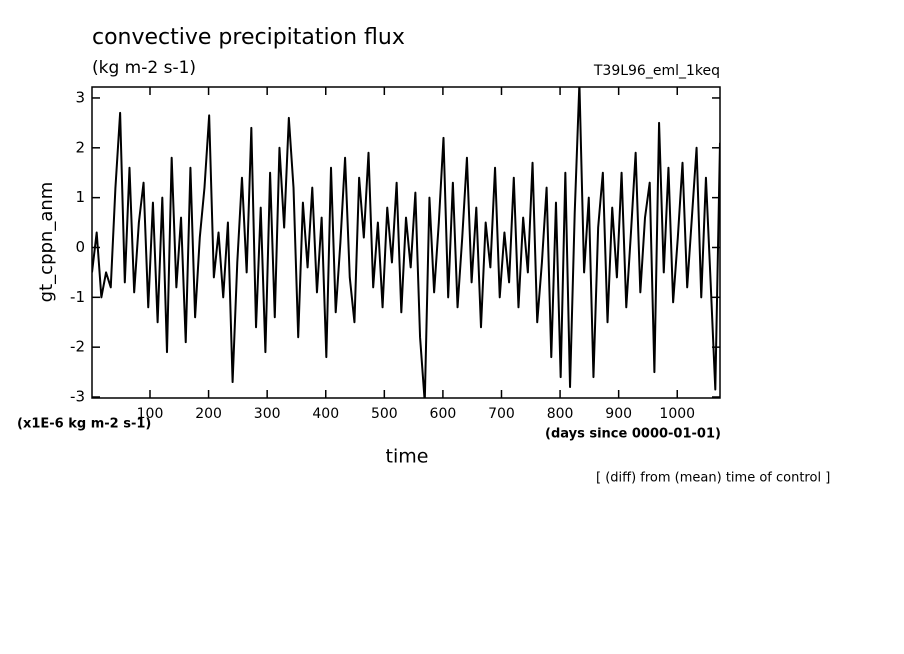 Image resolution: width=904 pixels, height=654 pixels. What do you see at coordinates (501, 414) in the screenshot?
I see `x-tick-label: 700` at bounding box center [501, 414].